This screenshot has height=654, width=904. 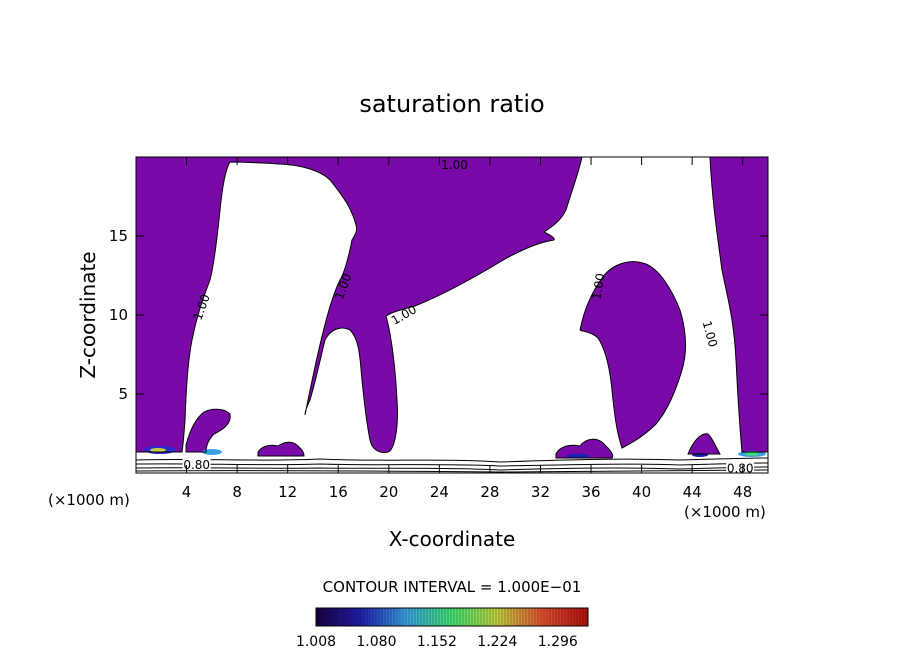 I want to click on colorbar-stripes, so click(x=451, y=617).